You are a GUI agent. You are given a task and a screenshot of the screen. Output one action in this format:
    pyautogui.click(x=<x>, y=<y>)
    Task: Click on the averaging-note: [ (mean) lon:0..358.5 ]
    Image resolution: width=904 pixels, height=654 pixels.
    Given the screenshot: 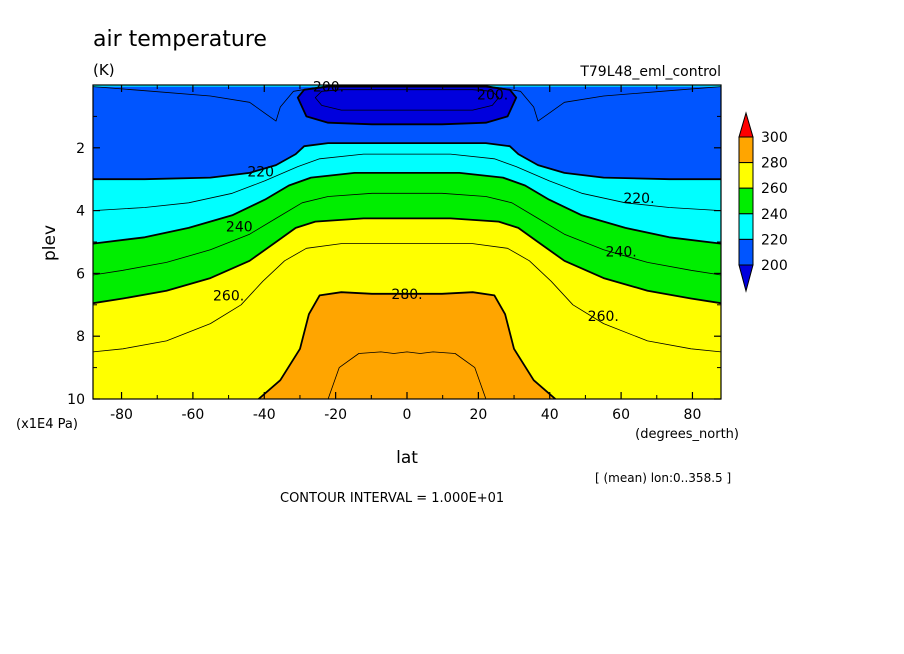 What is the action you would take?
    pyautogui.click(x=663, y=478)
    